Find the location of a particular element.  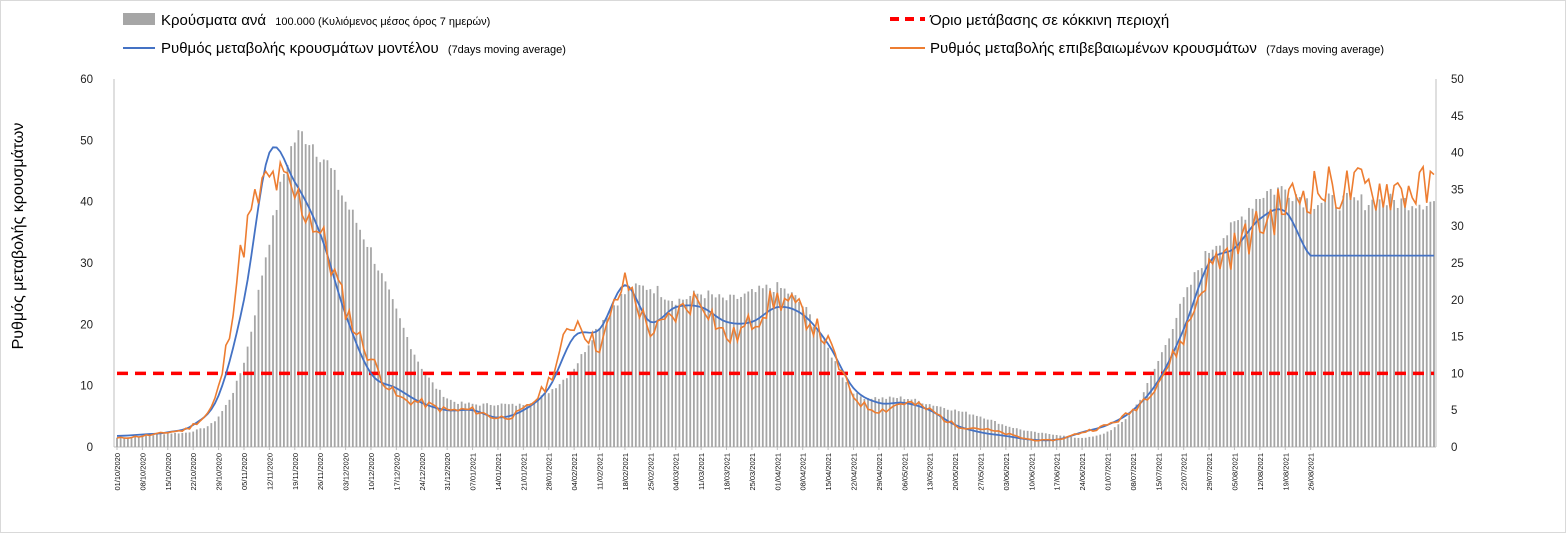

right-tick-label: 15 is located at coordinates (1457, 338).